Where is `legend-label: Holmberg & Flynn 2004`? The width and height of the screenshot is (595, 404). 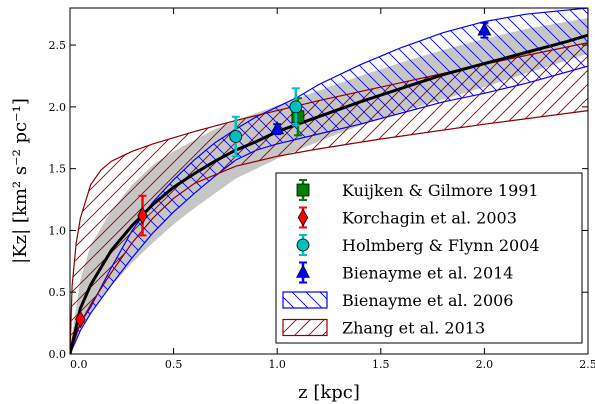
legend-label: Holmberg & Flynn 2004 is located at coordinates (441, 245).